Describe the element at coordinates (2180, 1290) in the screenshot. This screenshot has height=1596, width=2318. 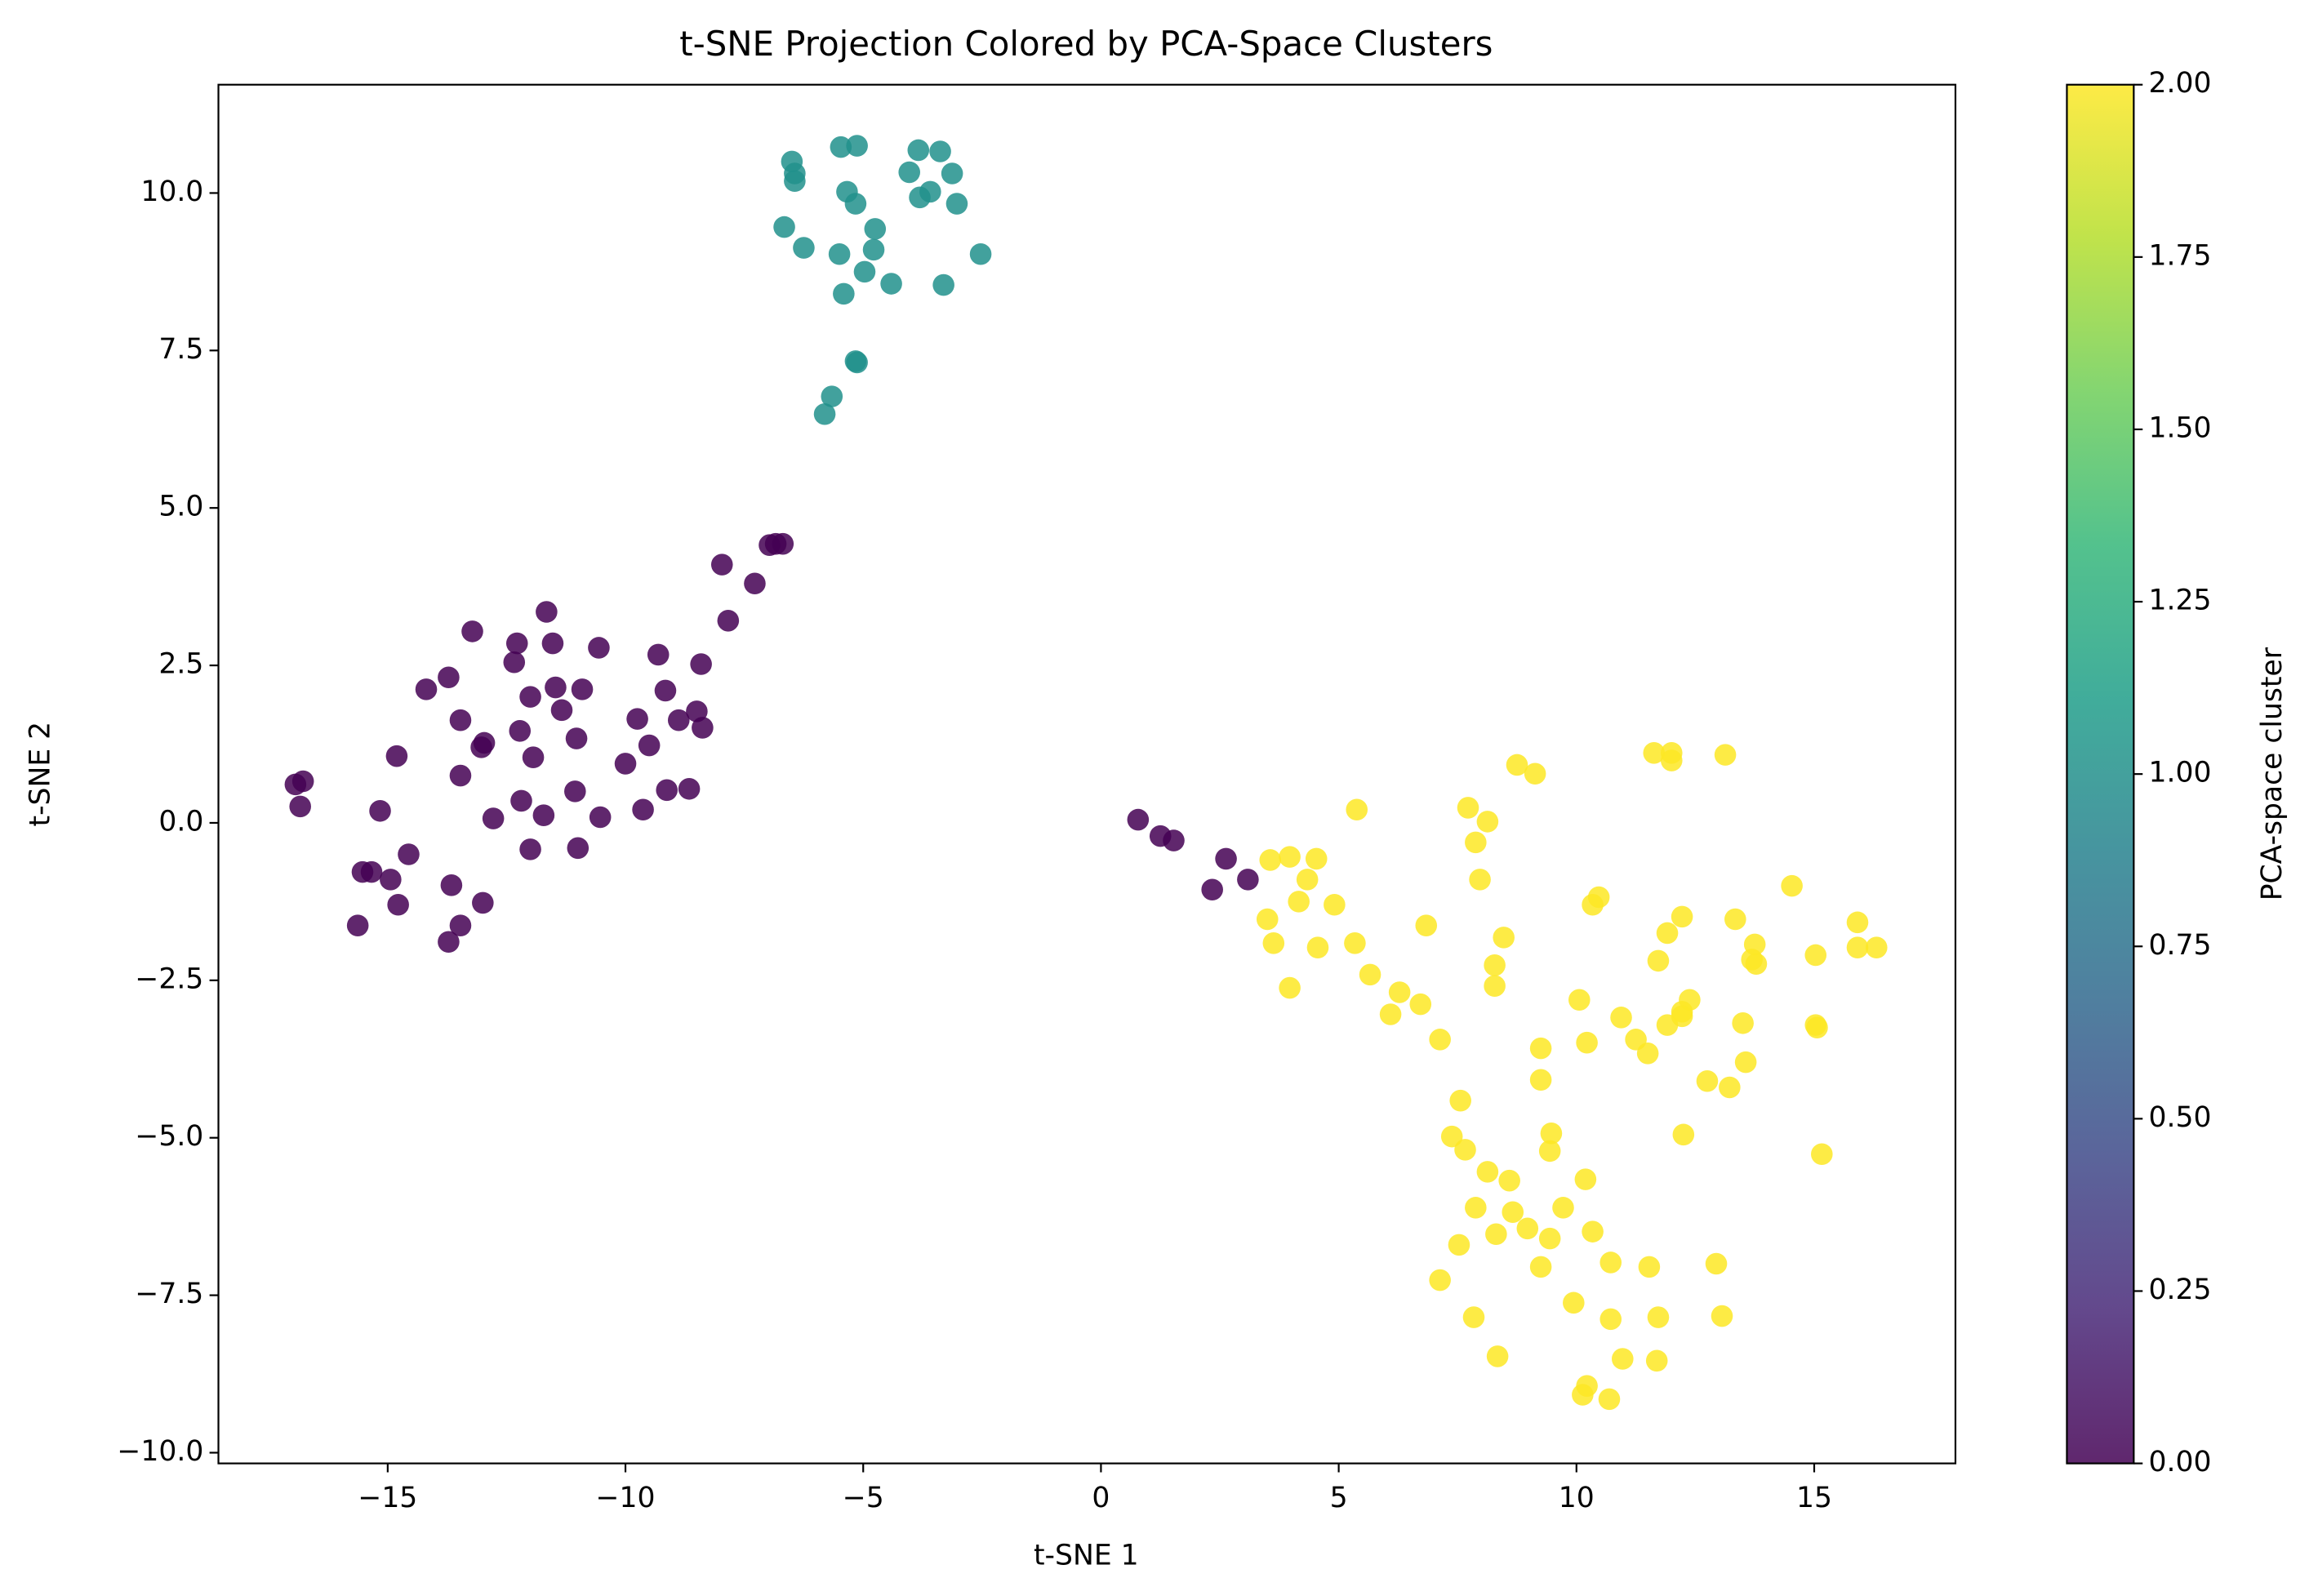
I see `colorbar-tick-label: 0.25` at that location.